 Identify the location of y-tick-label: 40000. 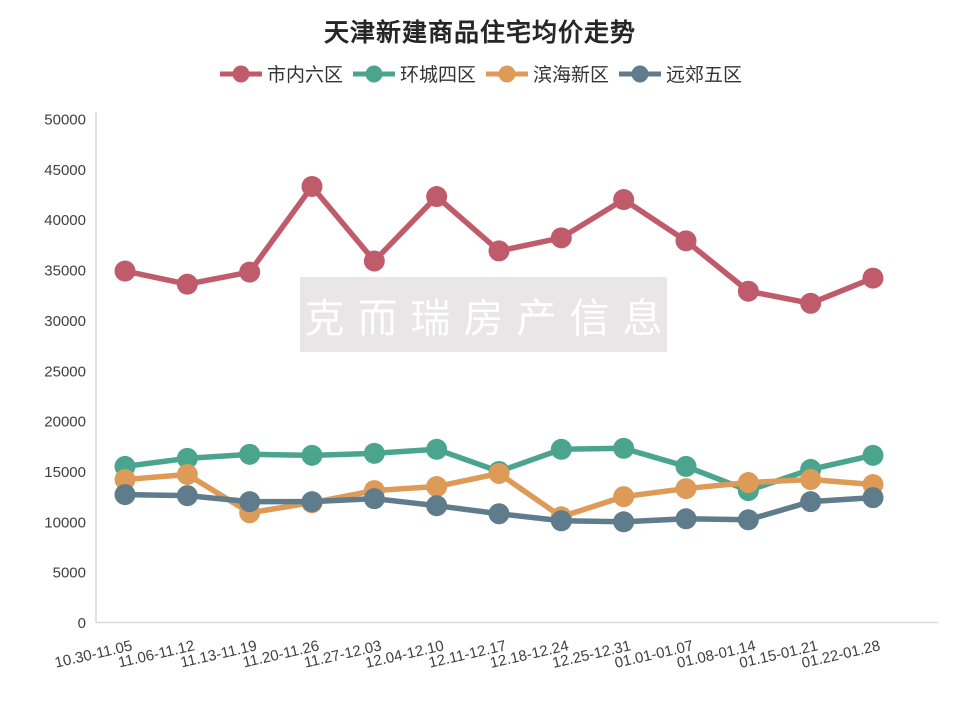
(65, 220).